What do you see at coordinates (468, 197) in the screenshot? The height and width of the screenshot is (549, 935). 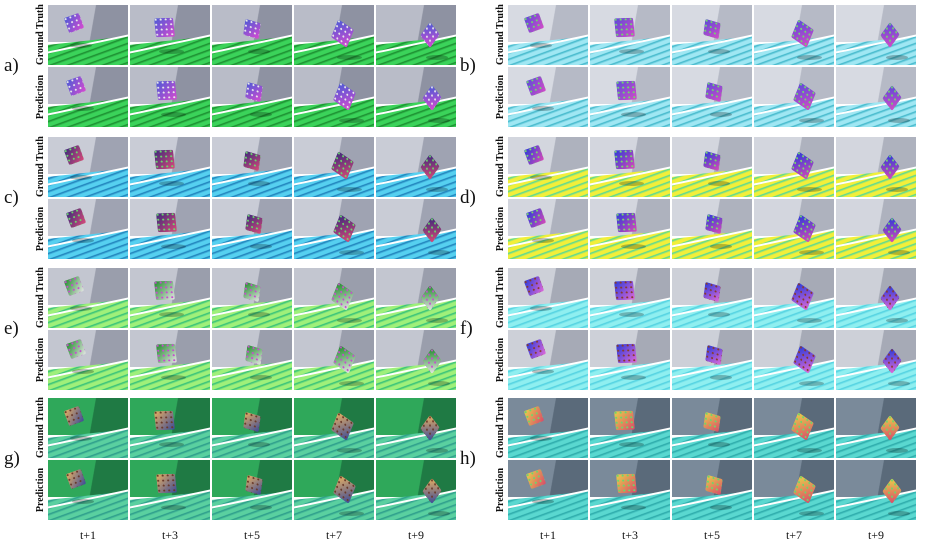 I see `panel-label: d)` at bounding box center [468, 197].